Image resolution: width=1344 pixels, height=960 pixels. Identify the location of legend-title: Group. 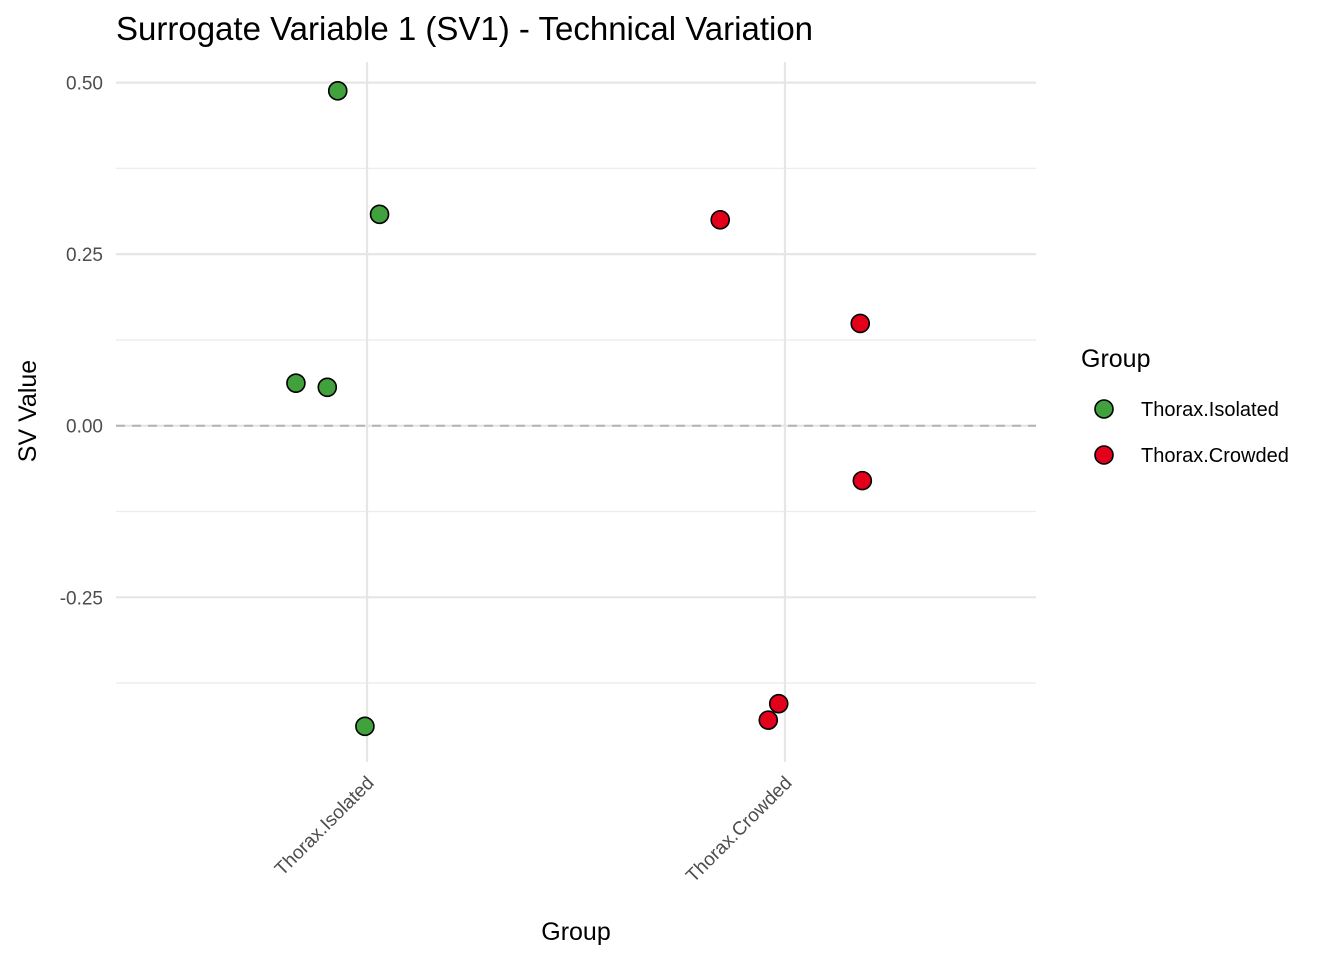
(1115, 359).